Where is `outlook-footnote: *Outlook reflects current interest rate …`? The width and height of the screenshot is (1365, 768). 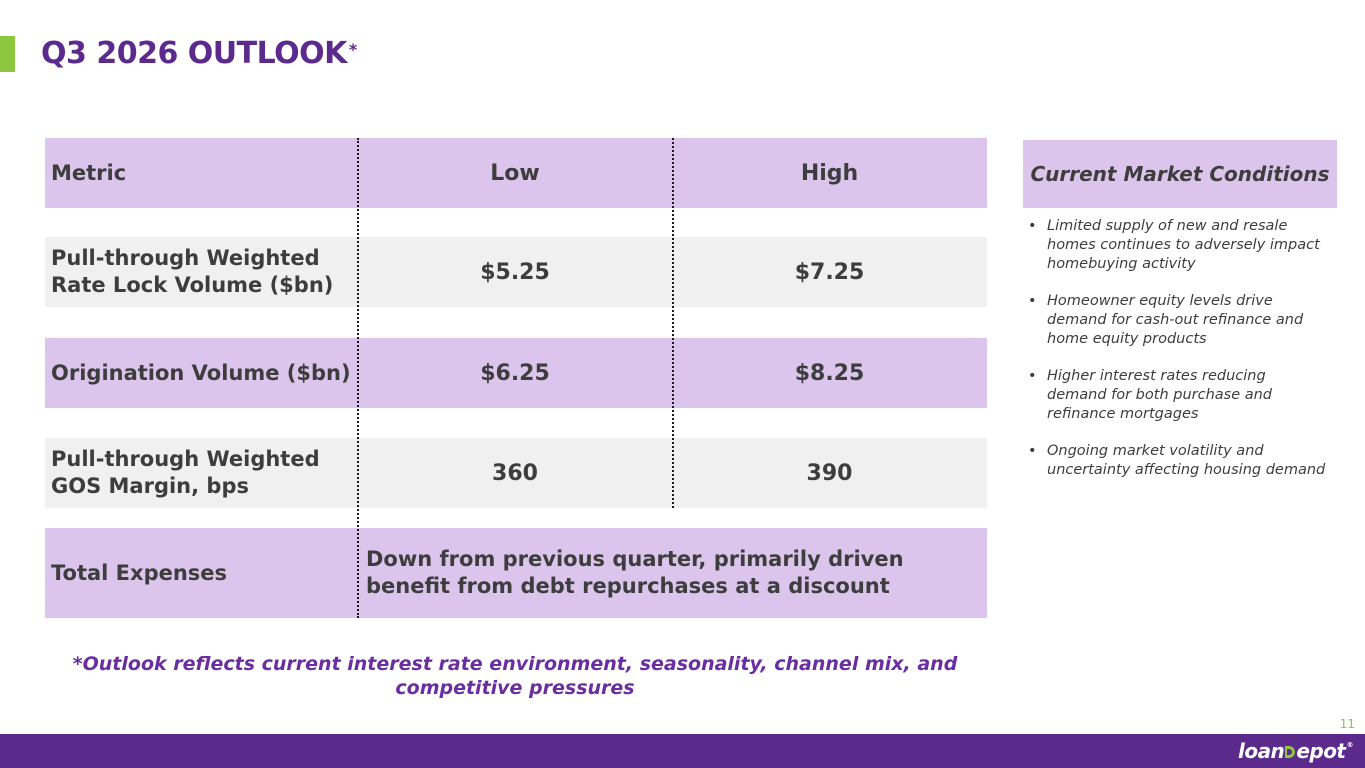 outlook-footnote: *Outlook reflects current interest rate … is located at coordinates (515, 676).